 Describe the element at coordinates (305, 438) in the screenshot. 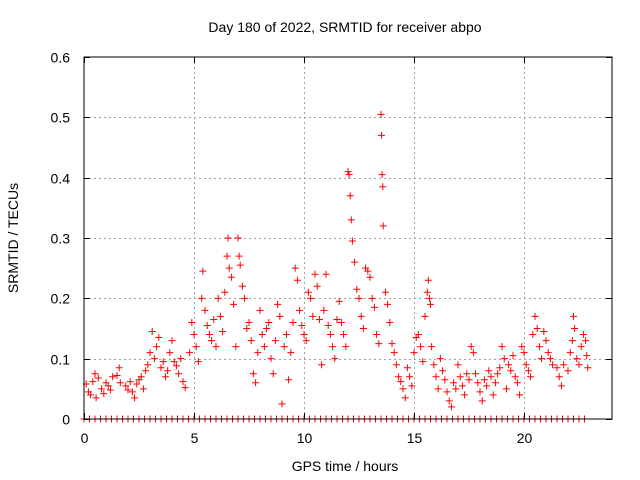

I see `x-tick-label: 10` at that location.